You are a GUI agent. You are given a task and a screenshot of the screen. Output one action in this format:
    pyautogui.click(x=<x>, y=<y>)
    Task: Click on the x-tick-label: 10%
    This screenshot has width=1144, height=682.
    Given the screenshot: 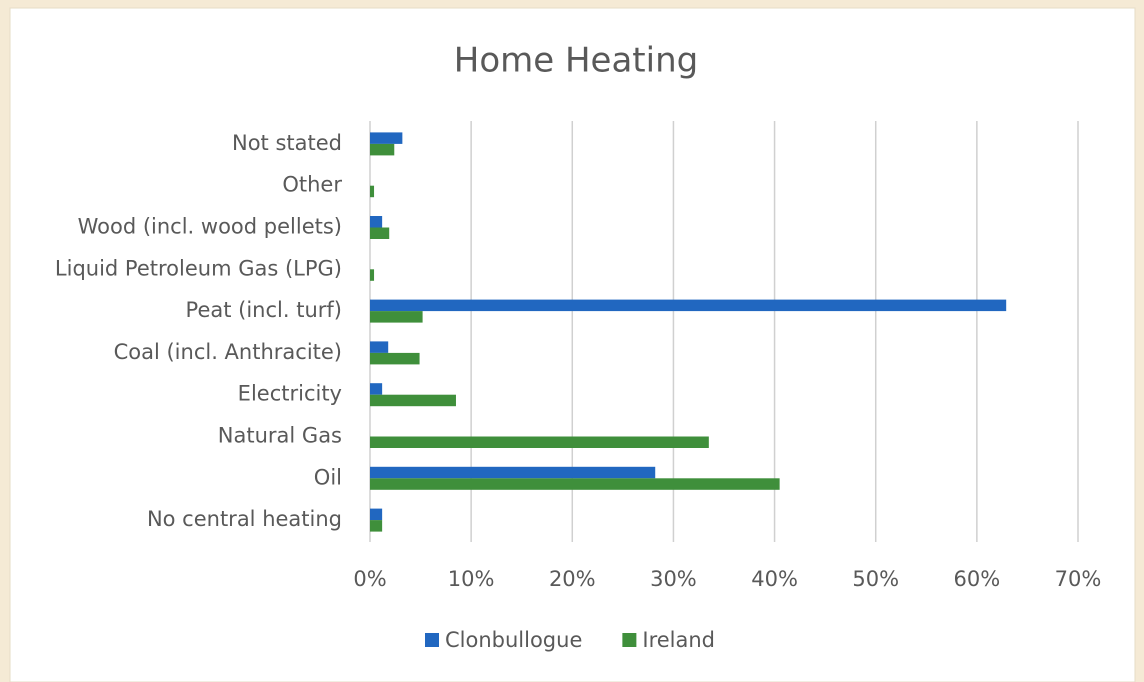 What is the action you would take?
    pyautogui.click(x=471, y=579)
    